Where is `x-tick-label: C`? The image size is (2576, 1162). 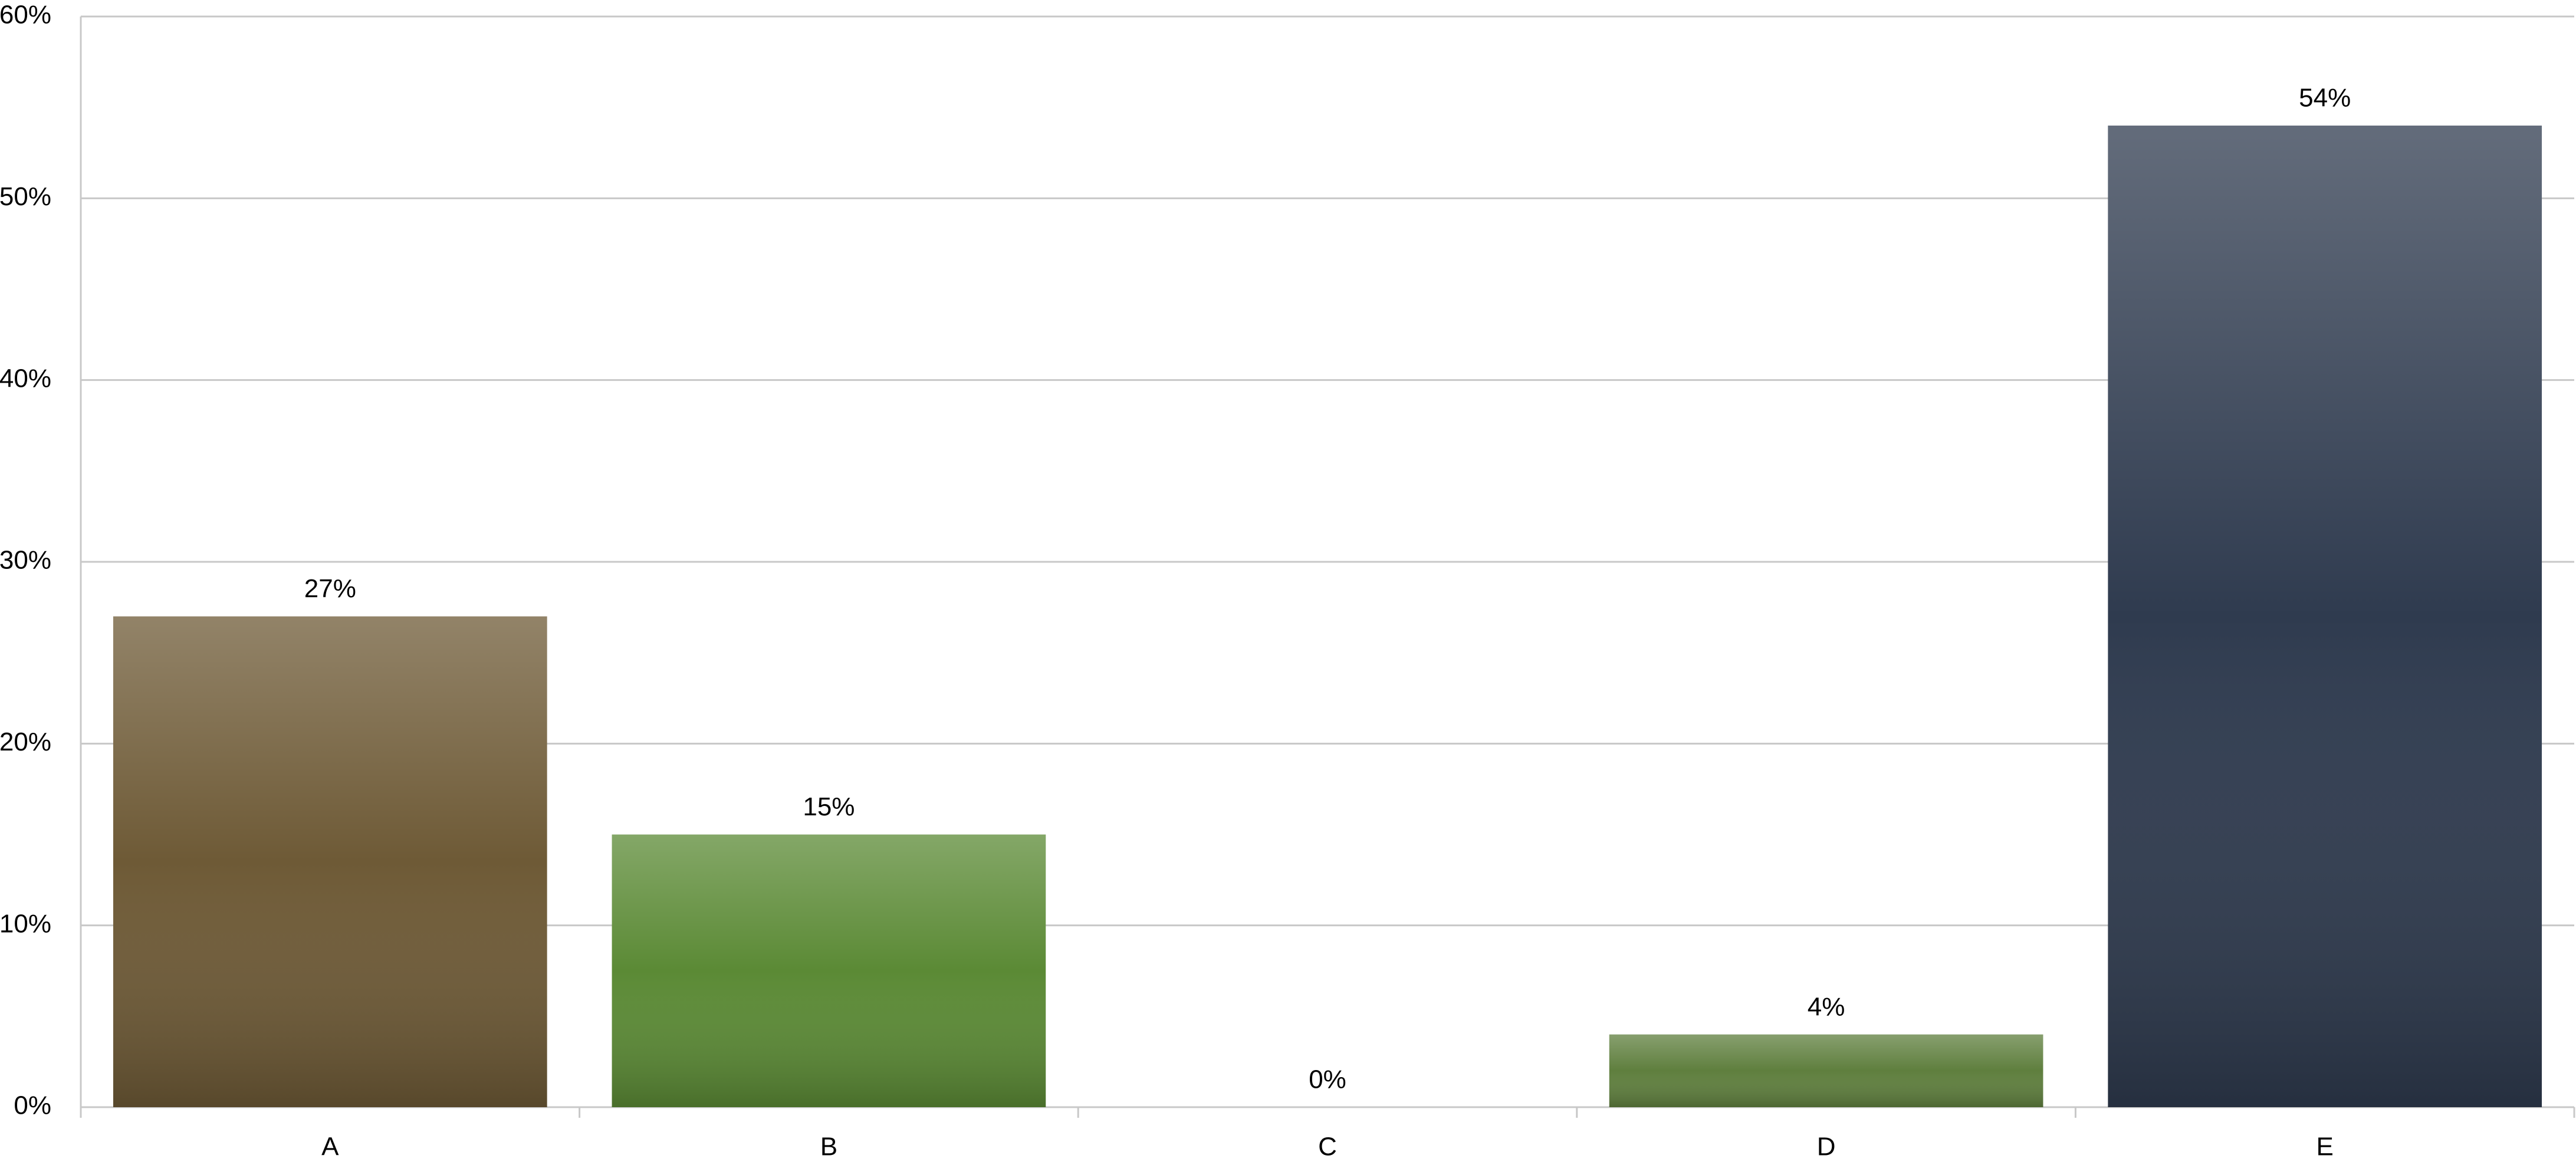 x-tick-label: C is located at coordinates (1327, 1147).